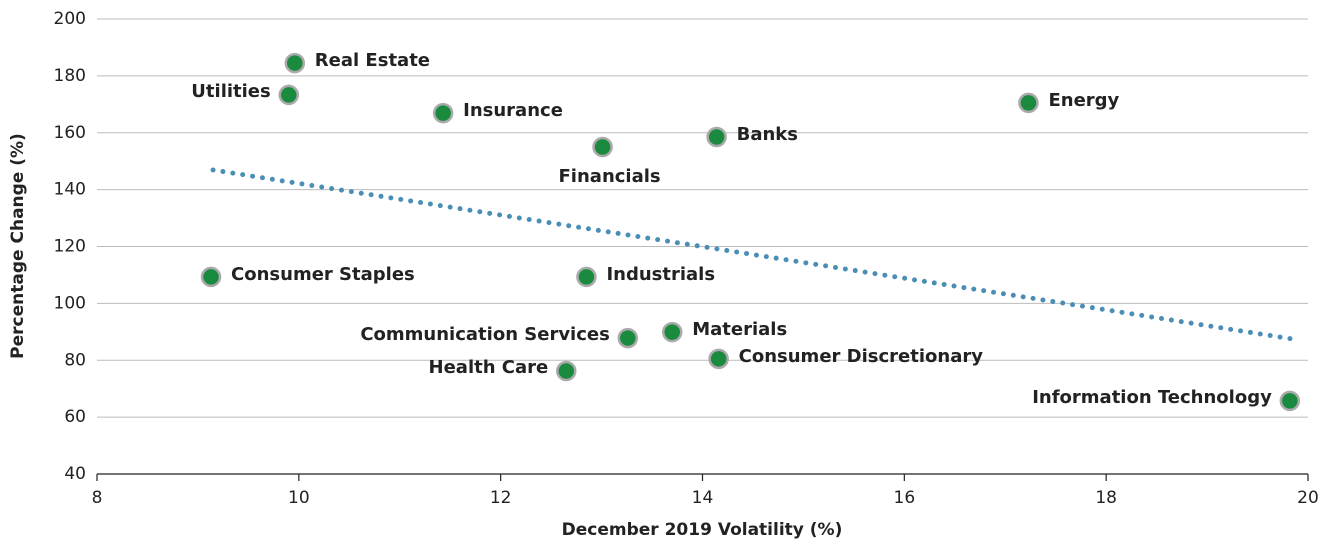 This screenshot has width=1330, height=544. I want to click on y-tick-label: 60, so click(75, 417).